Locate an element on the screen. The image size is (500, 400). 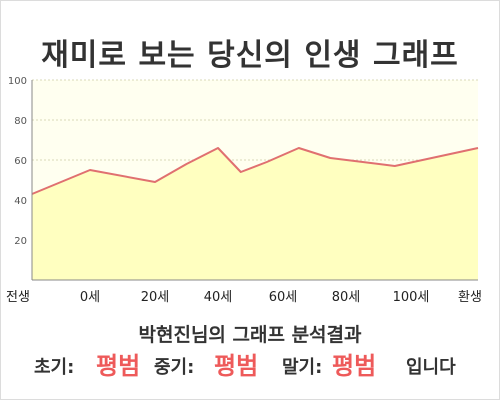
x-tick-label: 전생 is located at coordinates (18, 297).